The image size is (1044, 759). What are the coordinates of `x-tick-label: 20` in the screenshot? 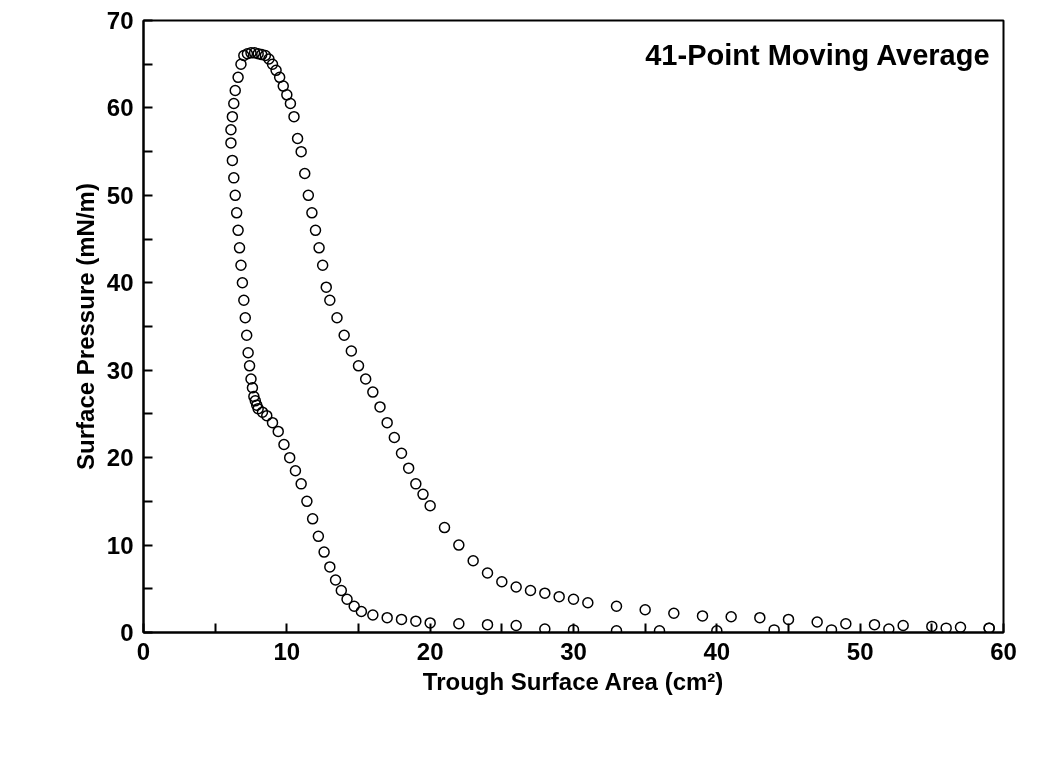 It's located at (430, 651).